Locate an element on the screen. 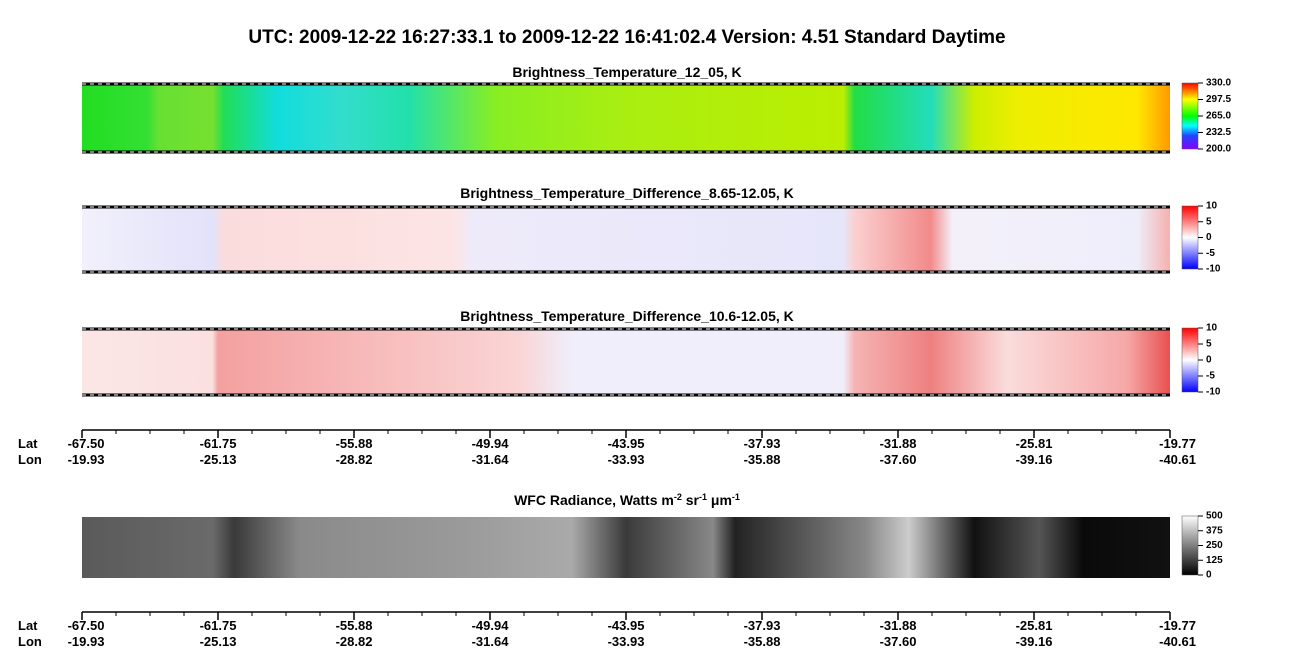 The height and width of the screenshot is (667, 1300). colorbar-tick-label: 232.5 is located at coordinates (1218, 132).